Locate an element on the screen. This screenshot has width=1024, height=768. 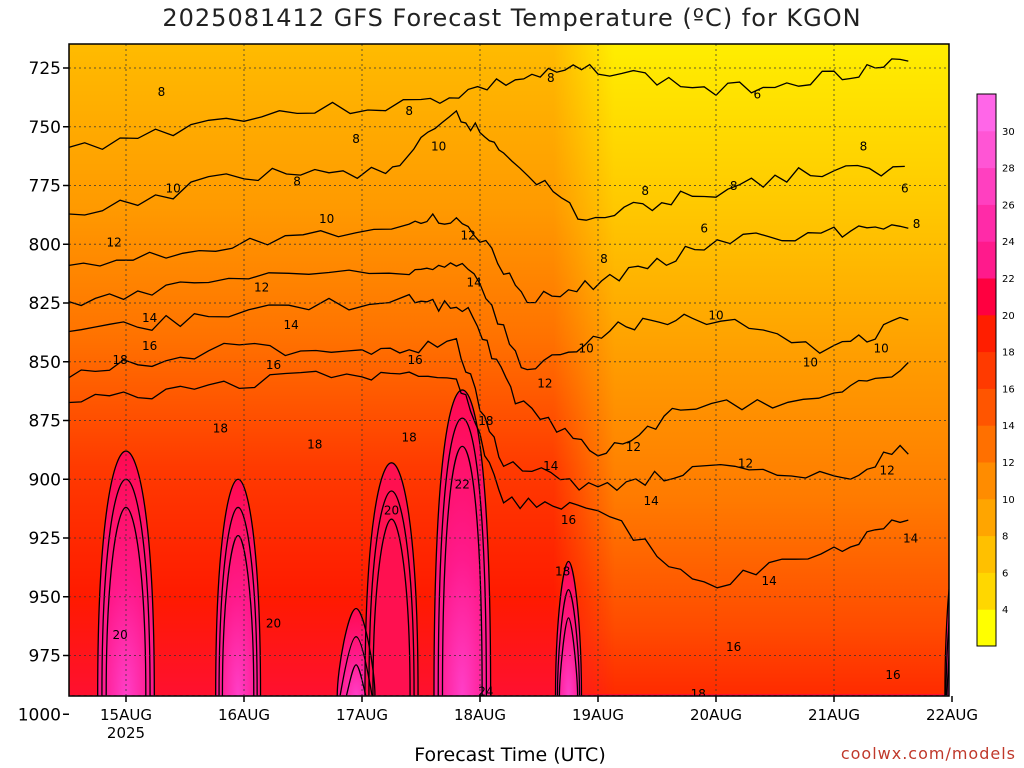
x-tick-year: 2025 is located at coordinates (126, 733).